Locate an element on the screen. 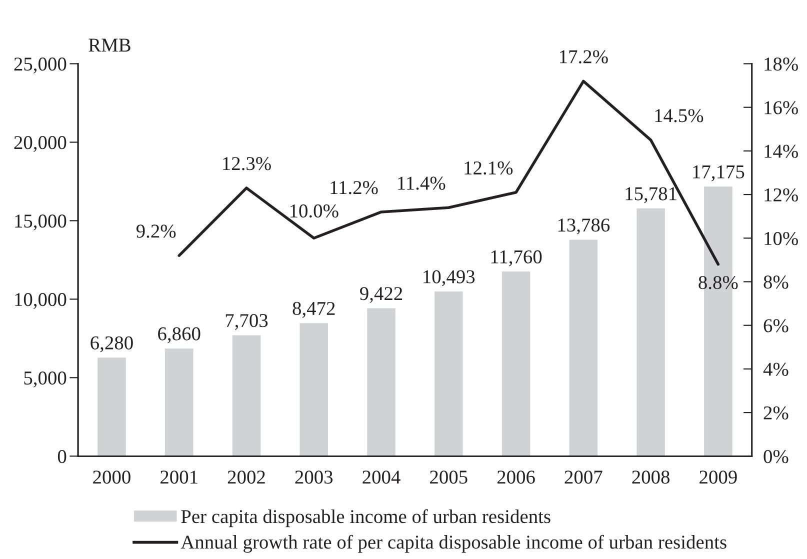  x-tick-label: 2004 is located at coordinates (381, 477).